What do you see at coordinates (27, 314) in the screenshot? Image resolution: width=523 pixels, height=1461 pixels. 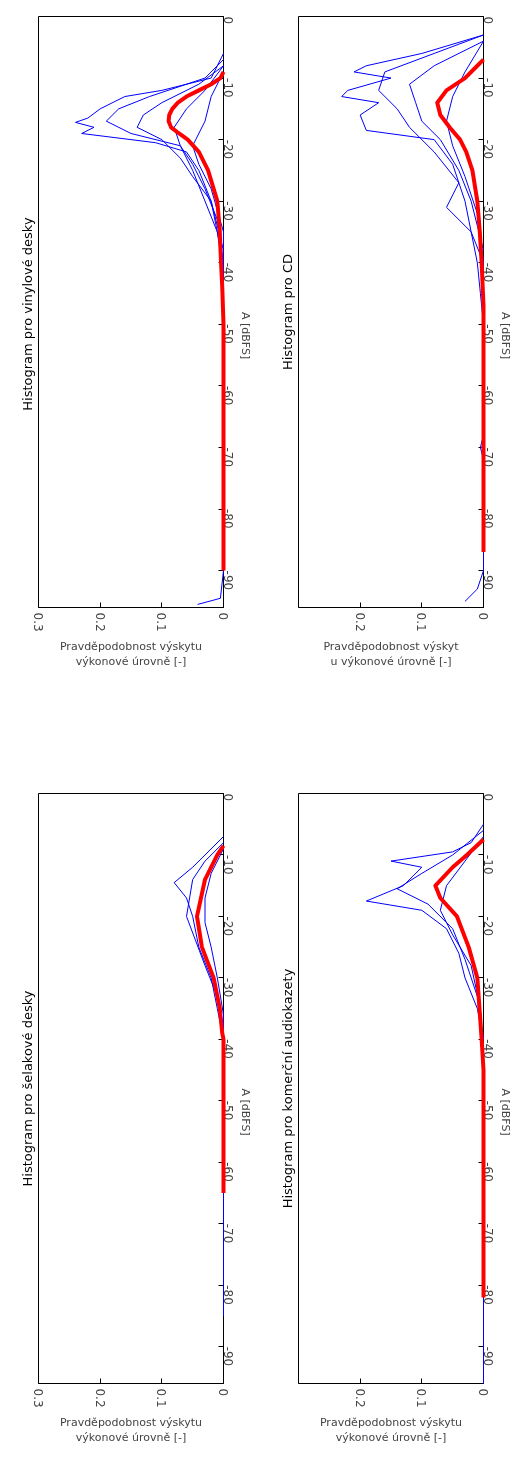 I see `text: Histogram pro vinylové desky` at bounding box center [27, 314].